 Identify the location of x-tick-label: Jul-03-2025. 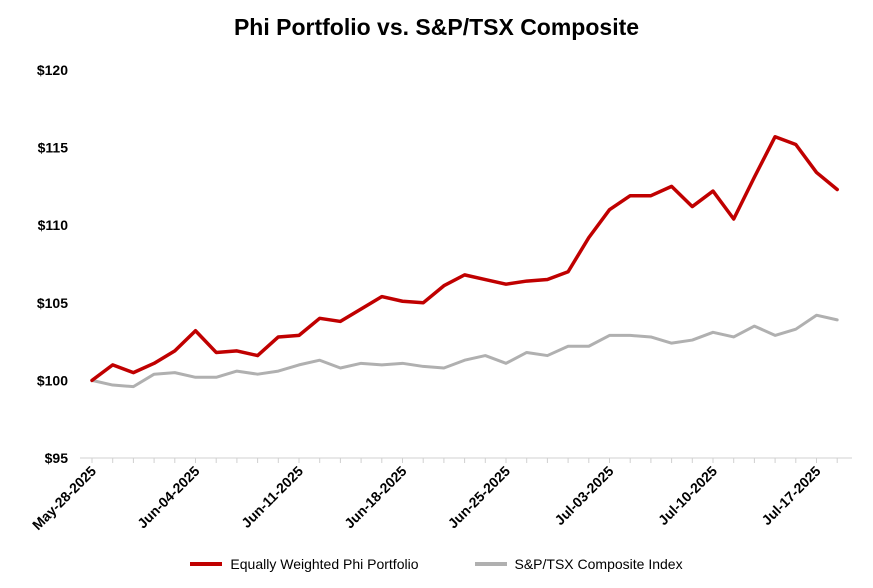
(583, 495).